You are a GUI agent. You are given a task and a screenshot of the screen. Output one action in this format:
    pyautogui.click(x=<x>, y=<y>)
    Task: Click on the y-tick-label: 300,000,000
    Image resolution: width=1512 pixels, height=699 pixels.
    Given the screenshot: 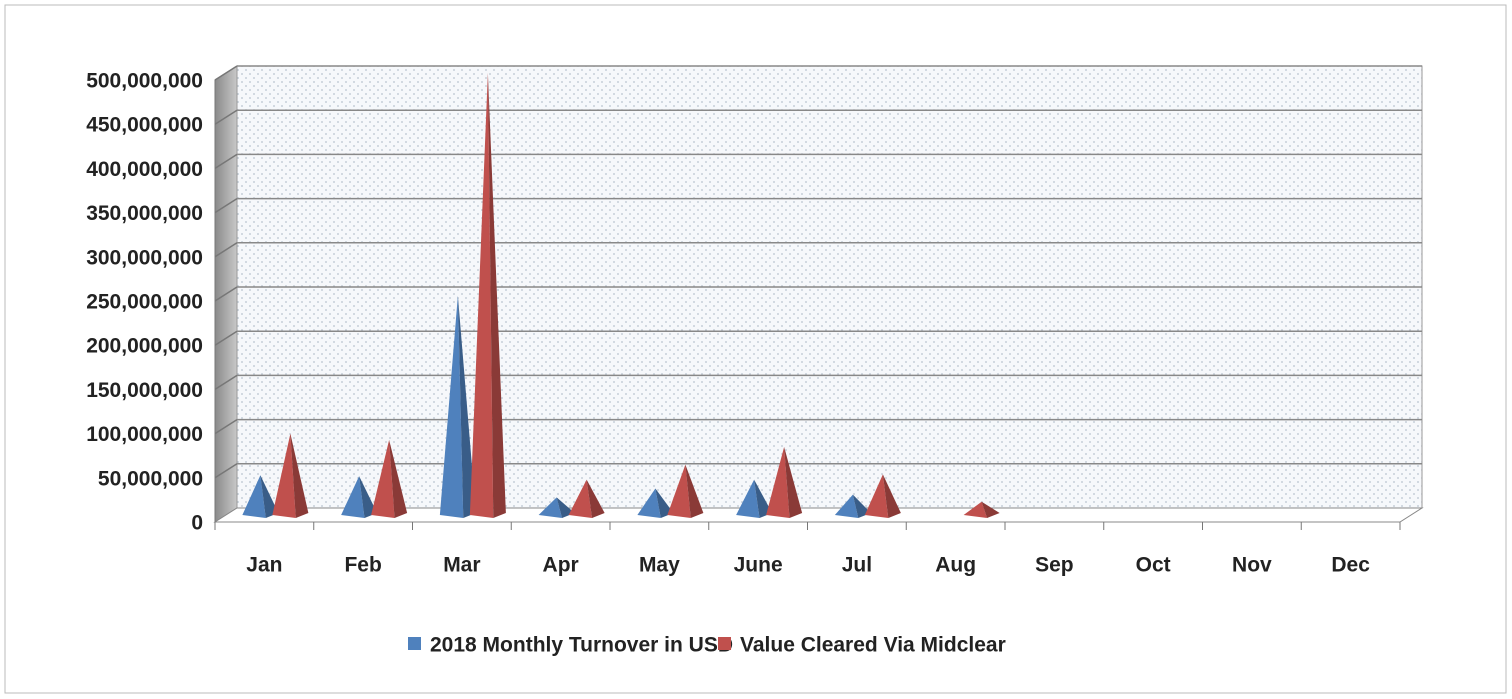 What is the action you would take?
    pyautogui.click(x=144, y=257)
    